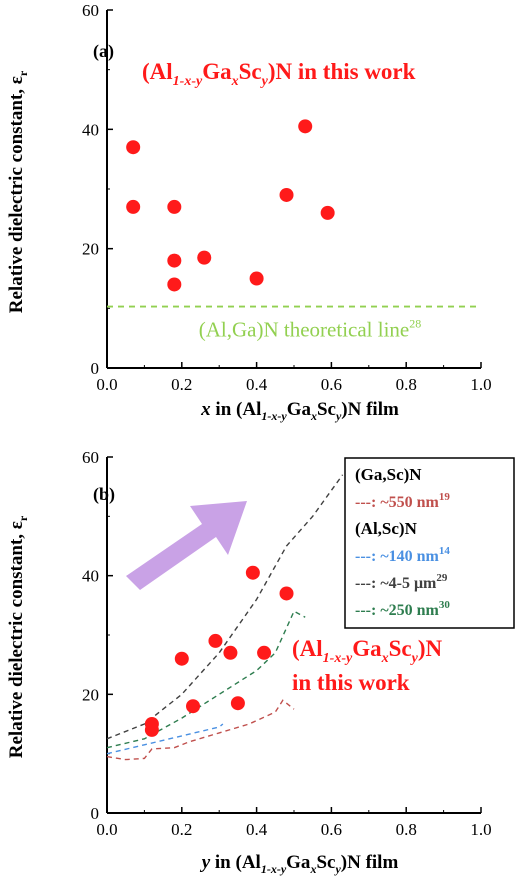 The width and height of the screenshot is (520, 886). I want to click on legend-box, so click(429, 543).